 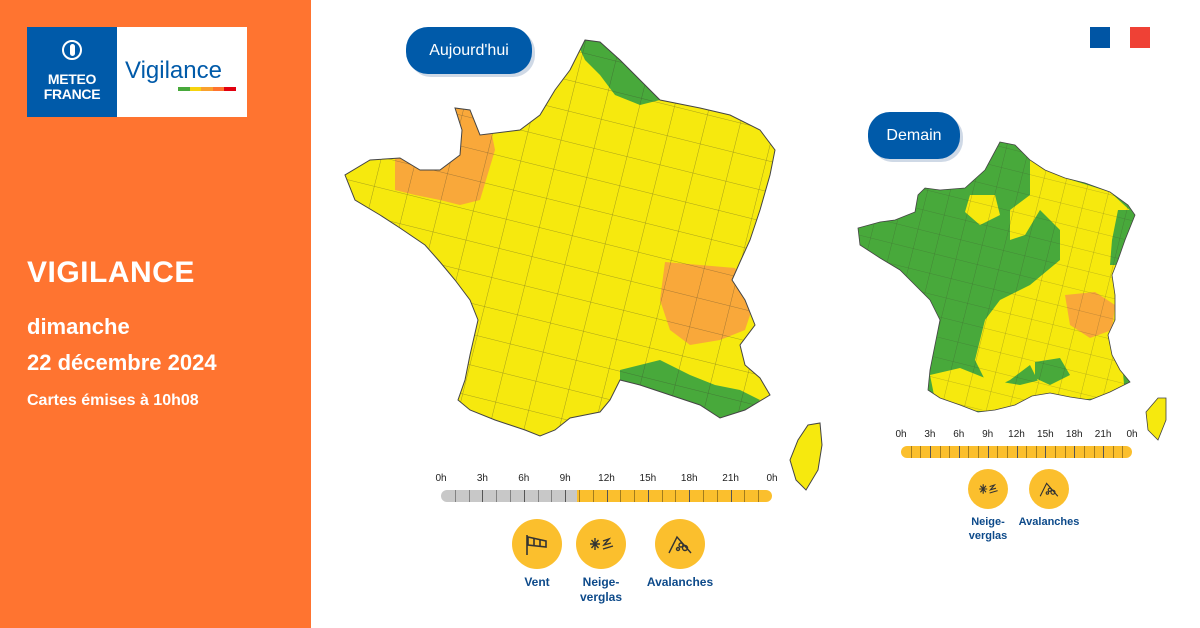 What do you see at coordinates (1045, 434) in the screenshot?
I see `tomorrow-timeline-tick-label: 15h` at bounding box center [1045, 434].